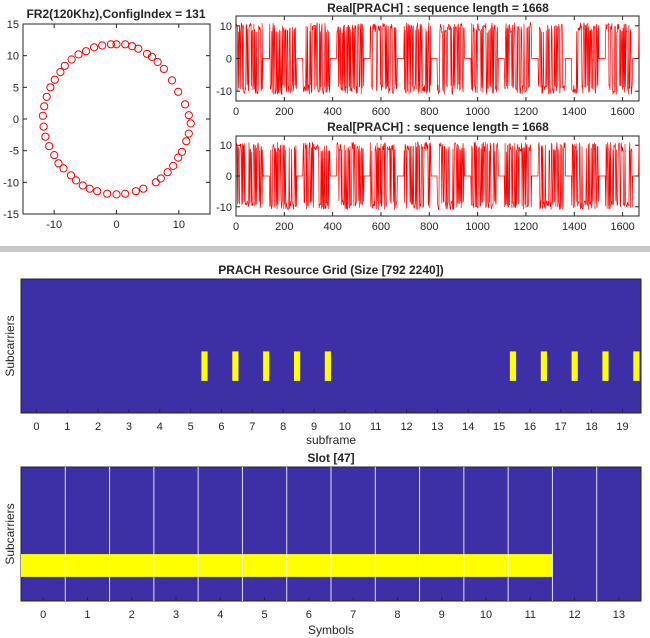 This screenshot has height=638, width=650. What do you see at coordinates (16, 88) in the screenshot?
I see `y-tick-label: 5` at bounding box center [16, 88].